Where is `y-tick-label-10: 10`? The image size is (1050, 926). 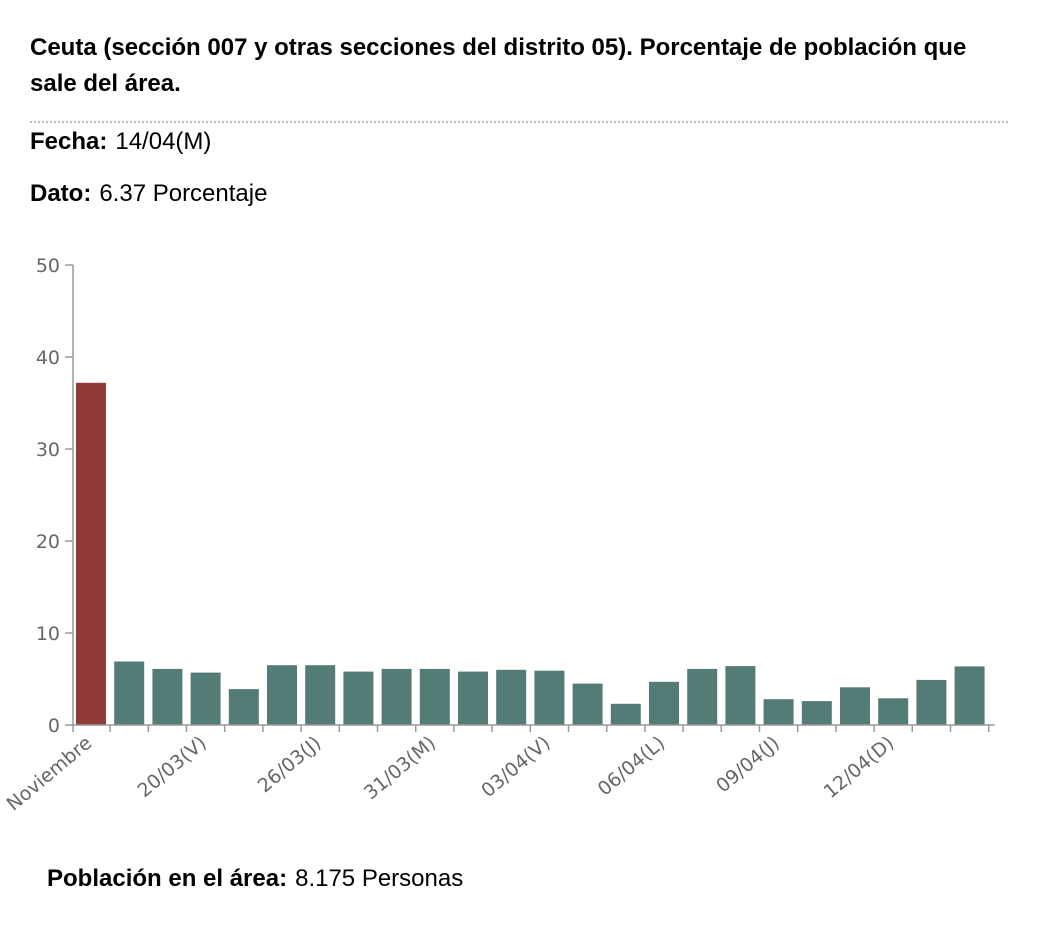
y-tick-label-10: 10 is located at coordinates (48, 634).